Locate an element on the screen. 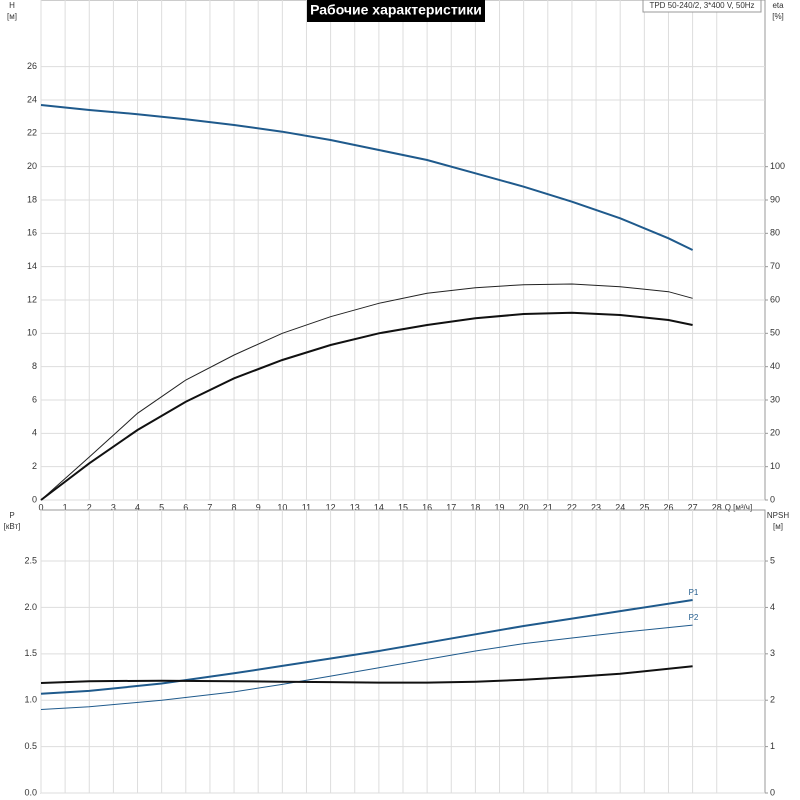 The width and height of the screenshot is (800, 800). x-tick-label: 0 is located at coordinates (40, 507).